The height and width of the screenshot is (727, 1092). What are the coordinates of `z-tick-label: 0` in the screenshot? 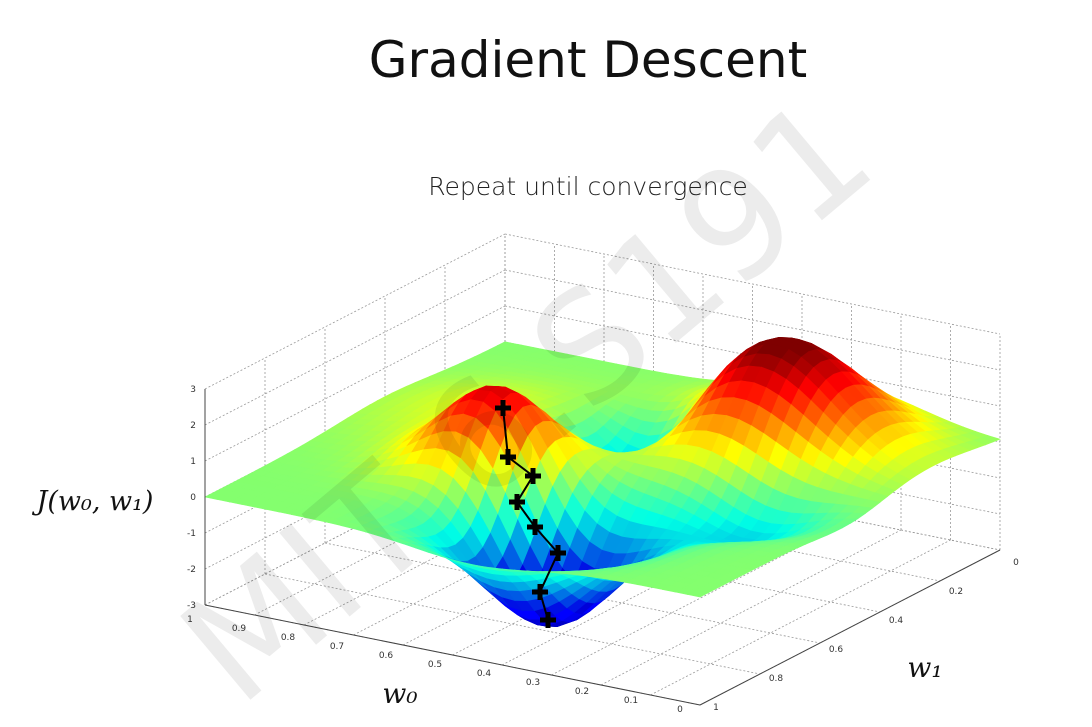 It's located at (193, 498).